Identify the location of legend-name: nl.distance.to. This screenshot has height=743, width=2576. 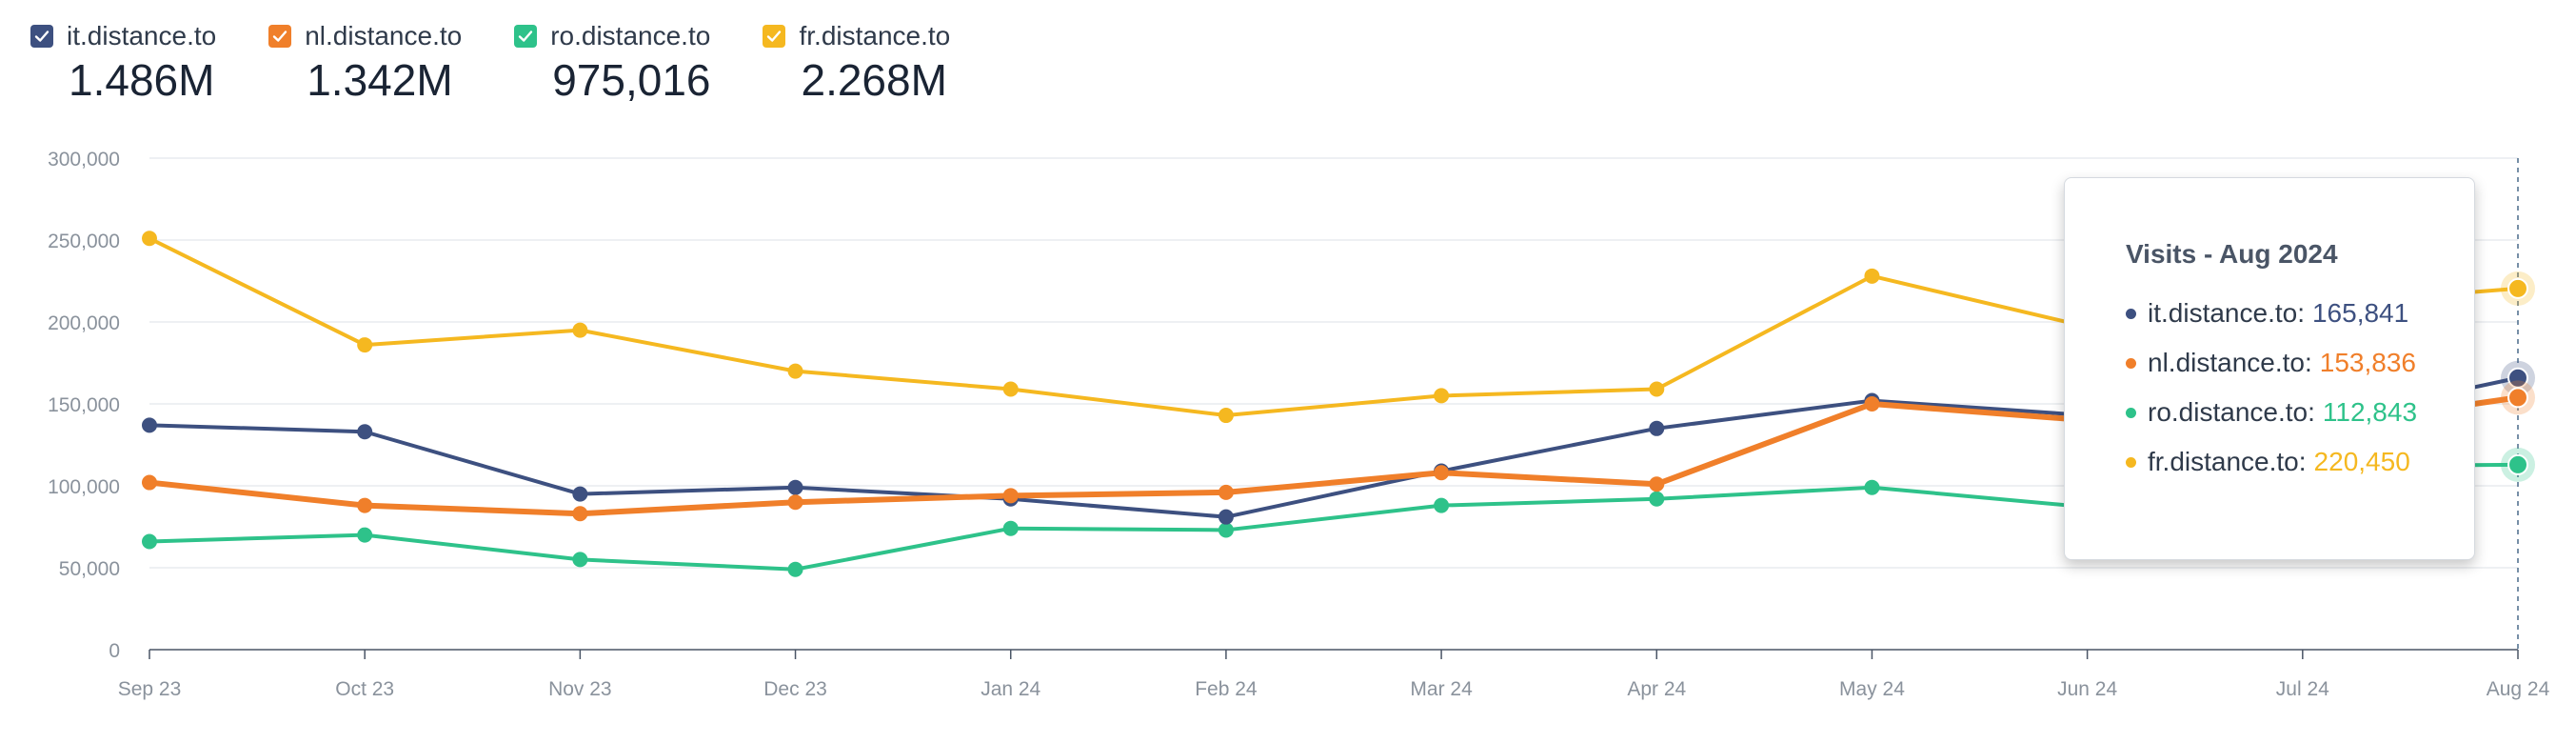
(384, 35).